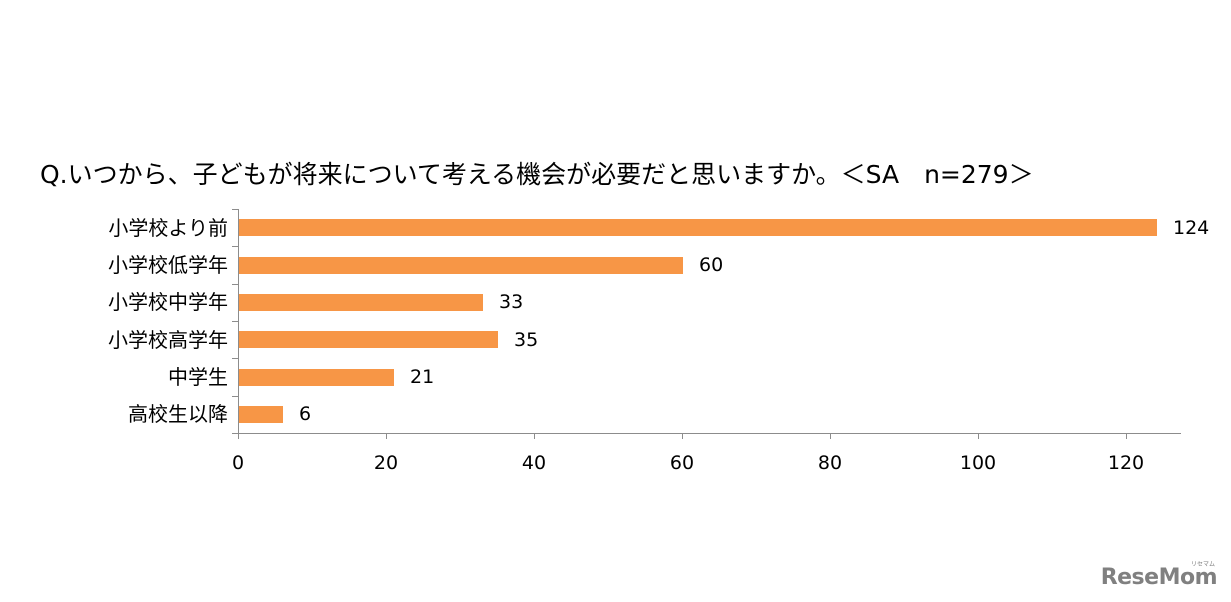  Describe the element at coordinates (168, 228) in the screenshot. I see `category-label: 小学校より前` at that location.